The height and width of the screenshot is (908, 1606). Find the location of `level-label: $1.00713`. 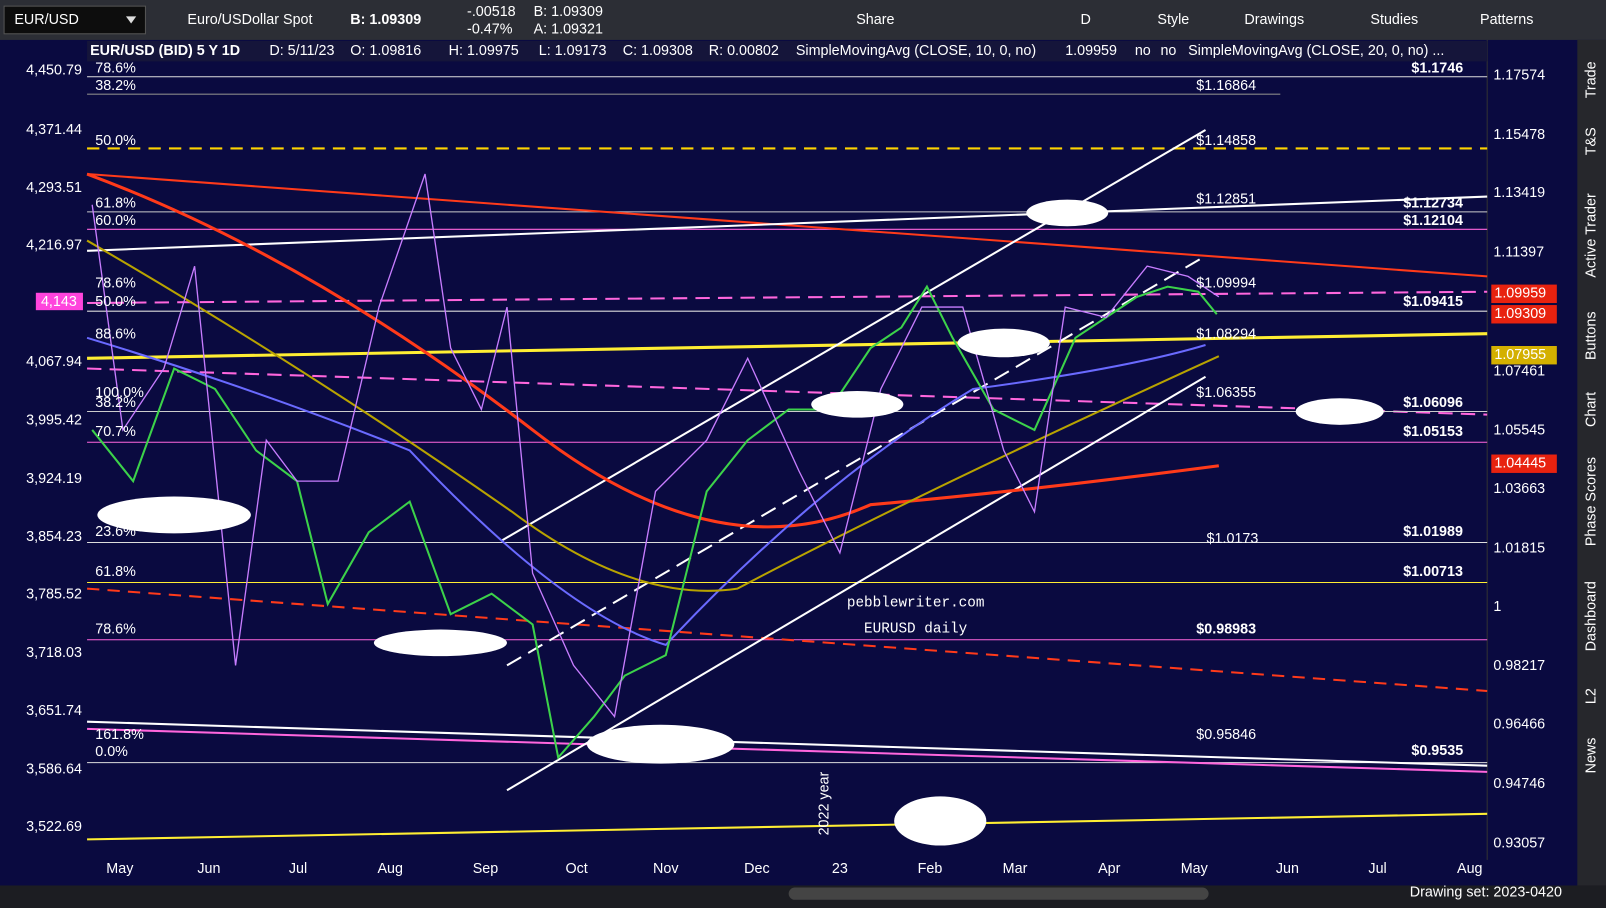

level-label: $1.00713 is located at coordinates (1433, 572).